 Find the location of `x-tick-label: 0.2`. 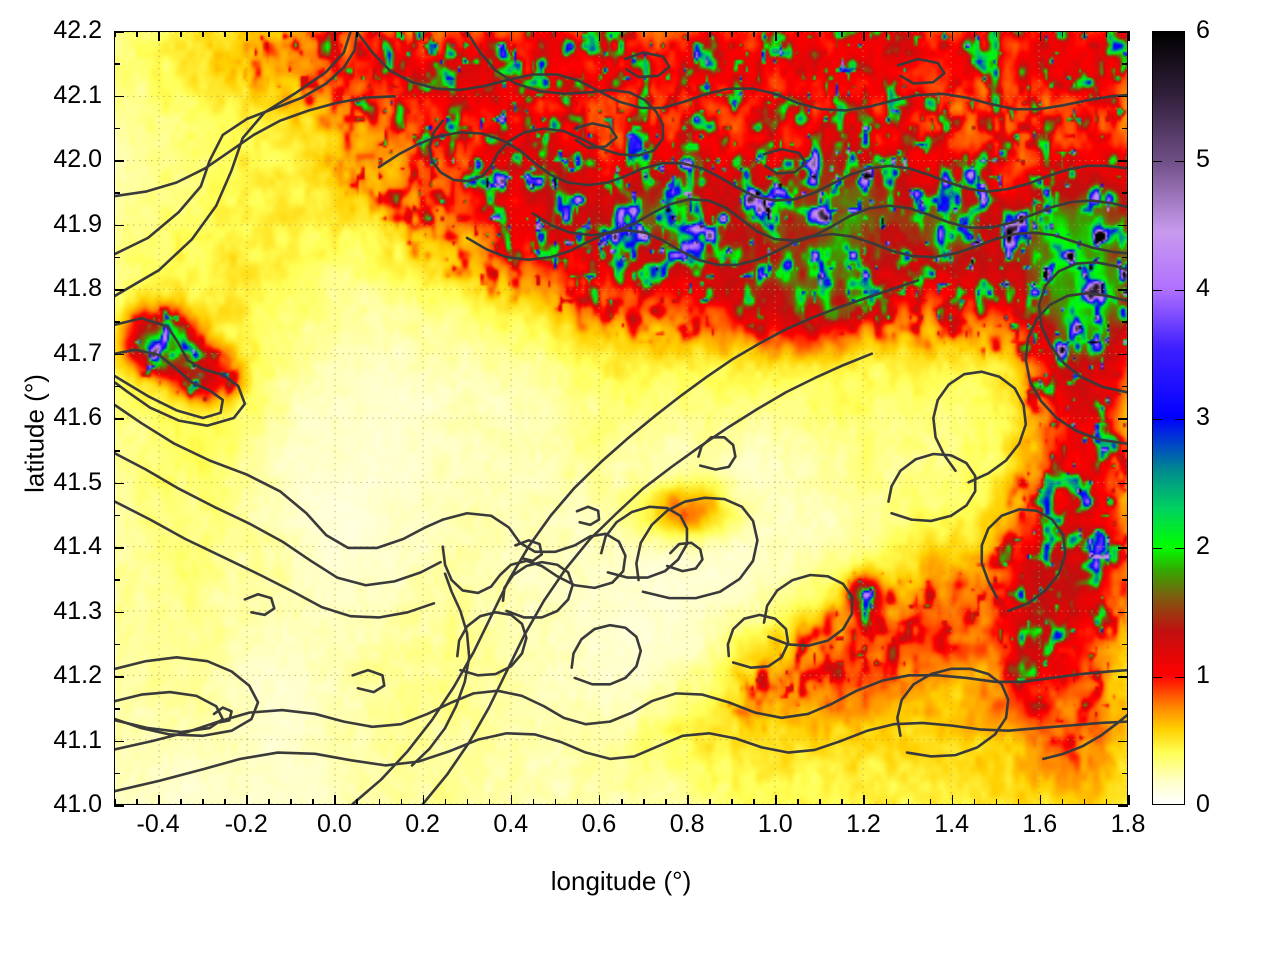

x-tick-label: 0.2 is located at coordinates (422, 824).